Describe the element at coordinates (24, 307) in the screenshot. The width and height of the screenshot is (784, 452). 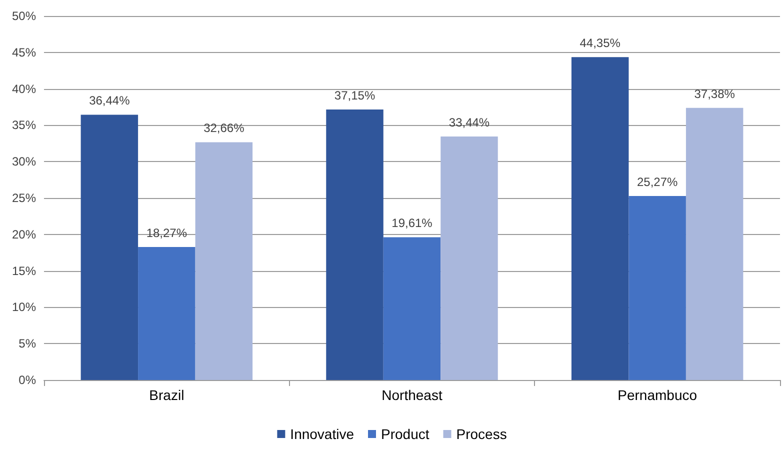
I see `y-tick-label: 10%` at that location.